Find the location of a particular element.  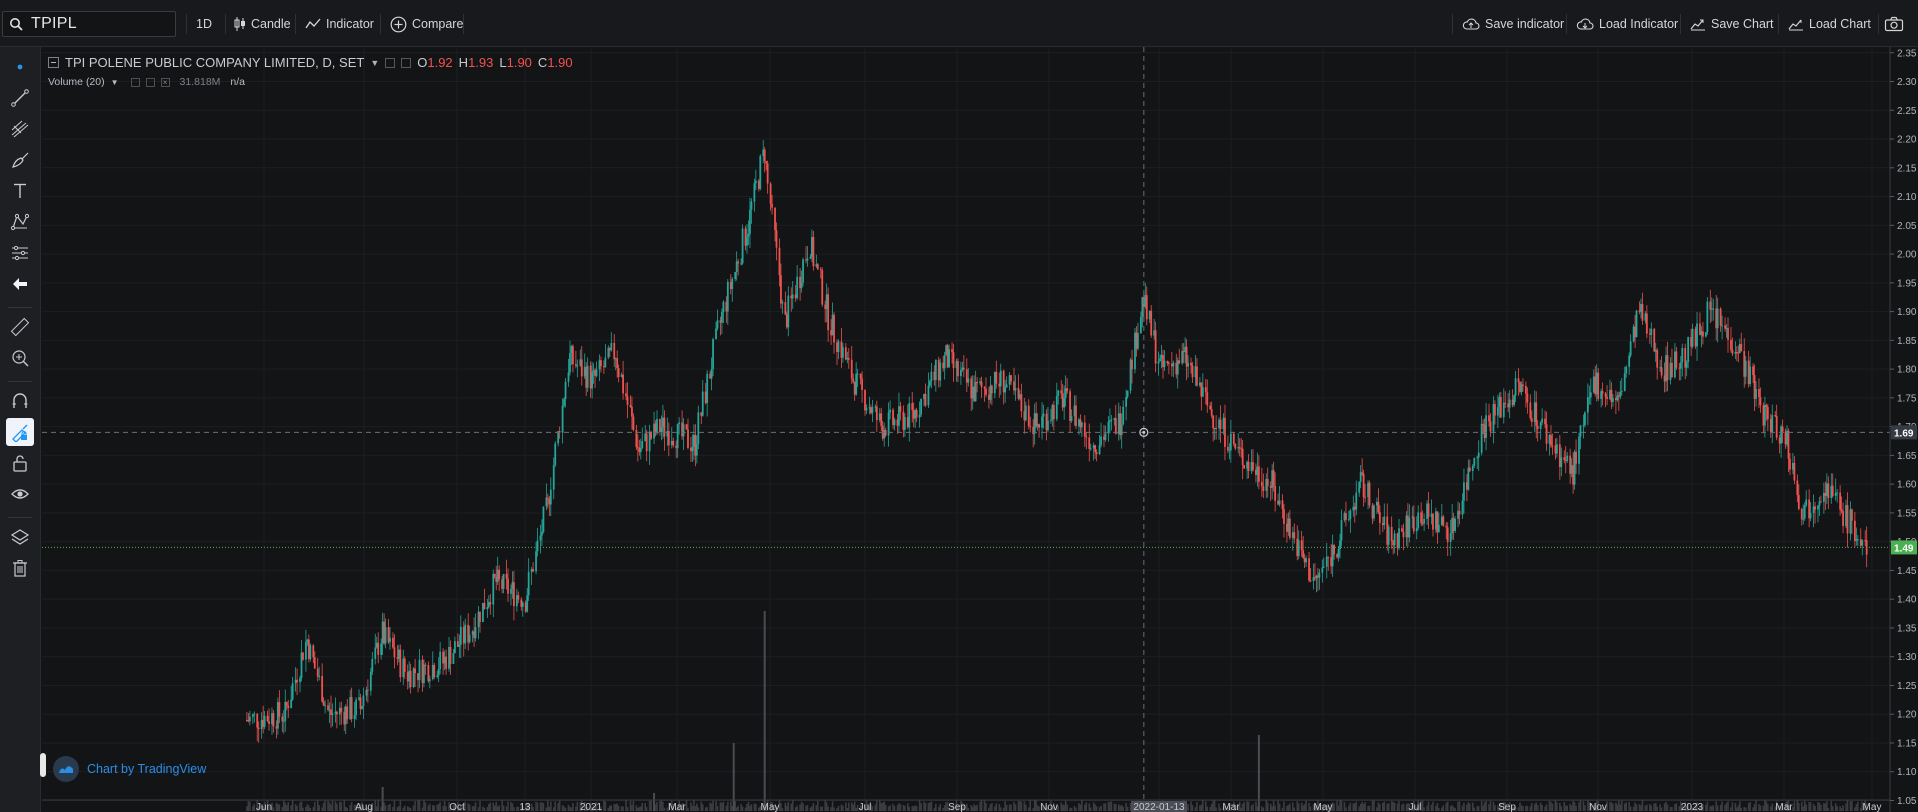

lock-tool is located at coordinates (20, 463).